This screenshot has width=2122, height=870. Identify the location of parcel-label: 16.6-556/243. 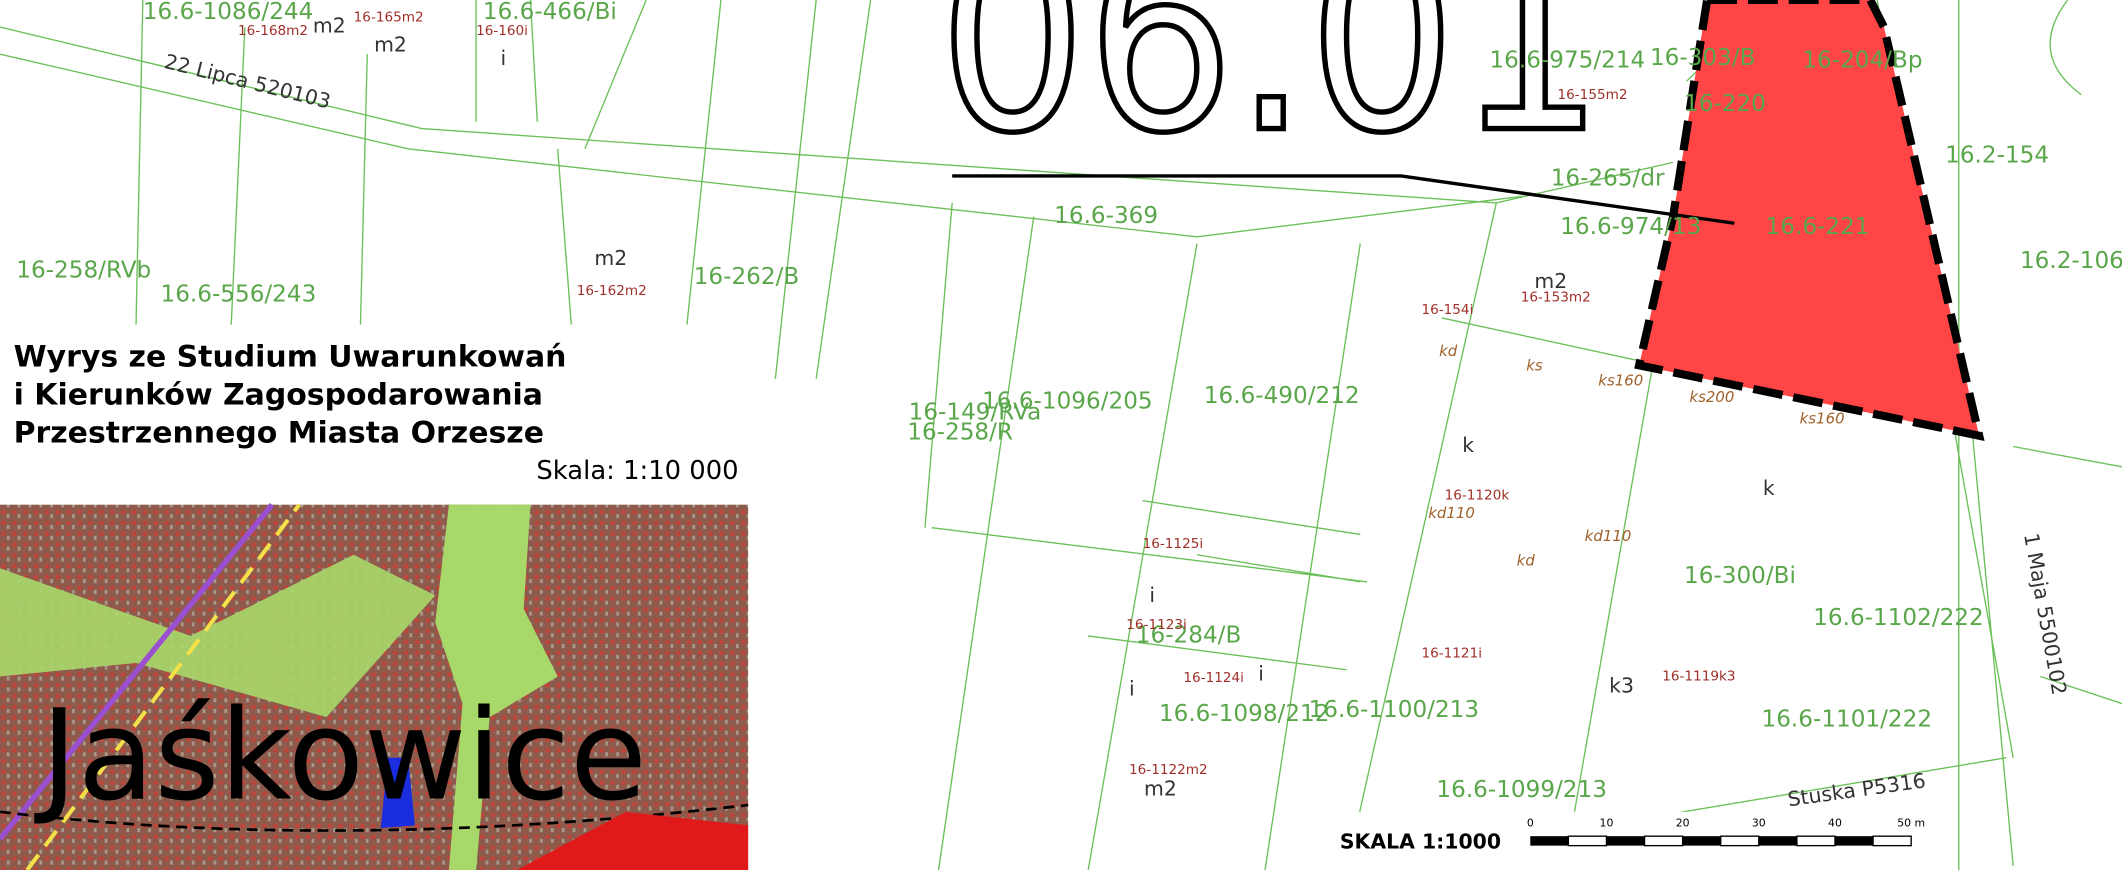
(239, 295).